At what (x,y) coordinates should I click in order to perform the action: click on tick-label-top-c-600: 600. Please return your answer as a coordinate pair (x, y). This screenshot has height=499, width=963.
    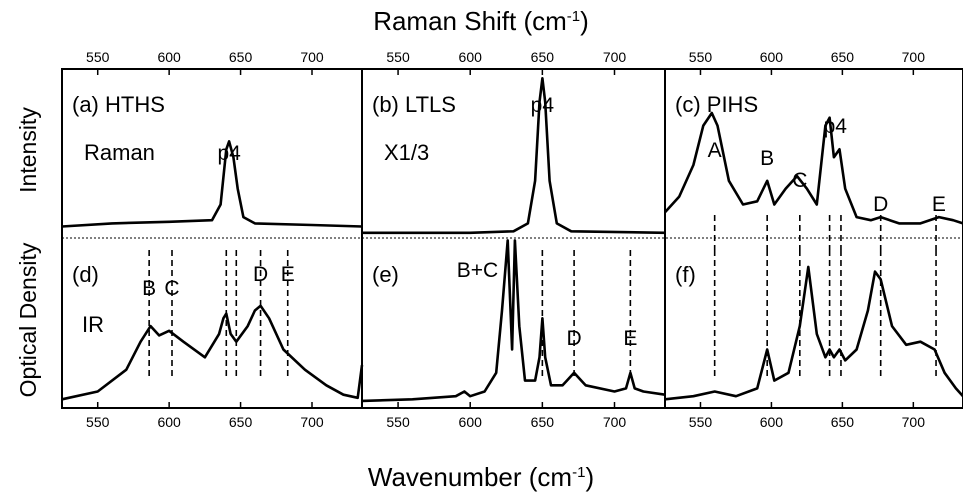
    Looking at the image, I should click on (772, 57).